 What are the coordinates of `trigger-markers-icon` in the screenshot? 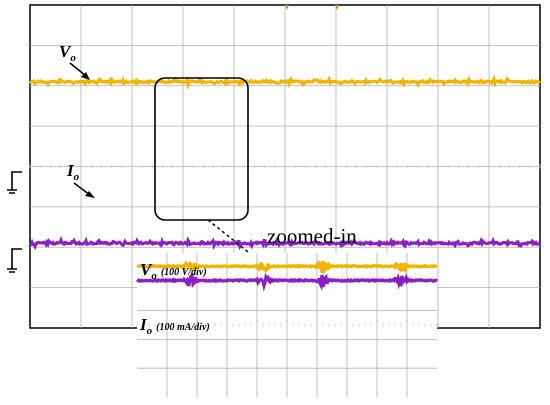 It's located at (312, 7).